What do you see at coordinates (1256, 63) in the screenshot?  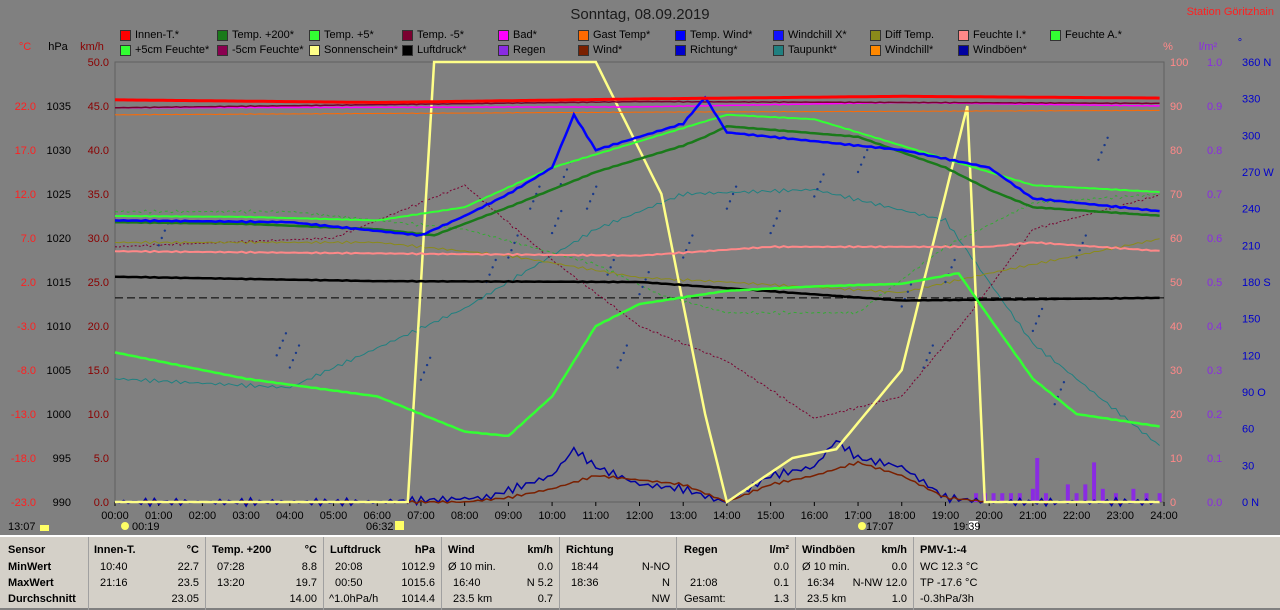 I see `tick-degree: 360 N` at bounding box center [1256, 63].